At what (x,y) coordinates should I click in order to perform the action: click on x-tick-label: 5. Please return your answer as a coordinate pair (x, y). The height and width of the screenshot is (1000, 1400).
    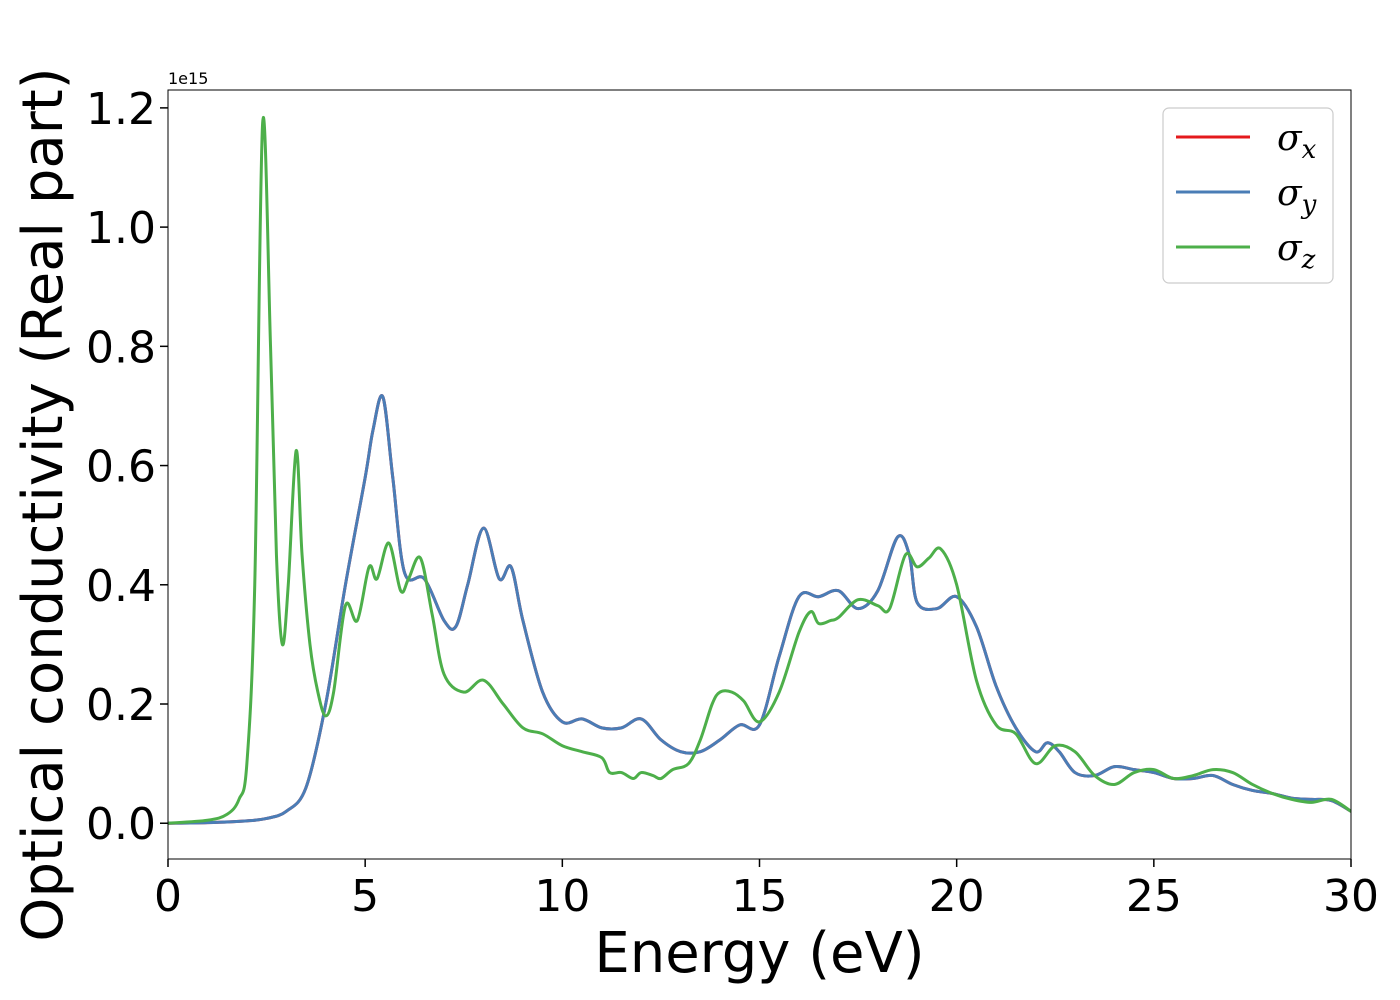
    Looking at the image, I should click on (365, 896).